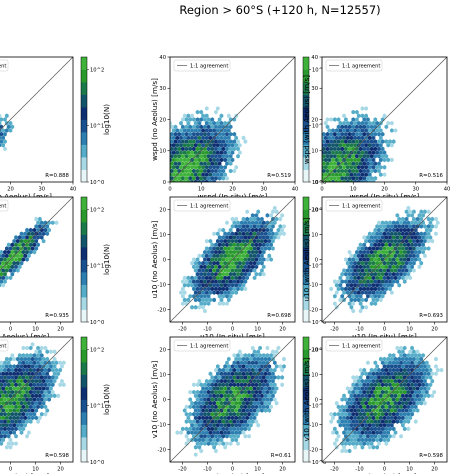 The image size is (474, 474). Describe the element at coordinates (314, 285) in the screenshot. I see `y-tick-label: -10` at that location.